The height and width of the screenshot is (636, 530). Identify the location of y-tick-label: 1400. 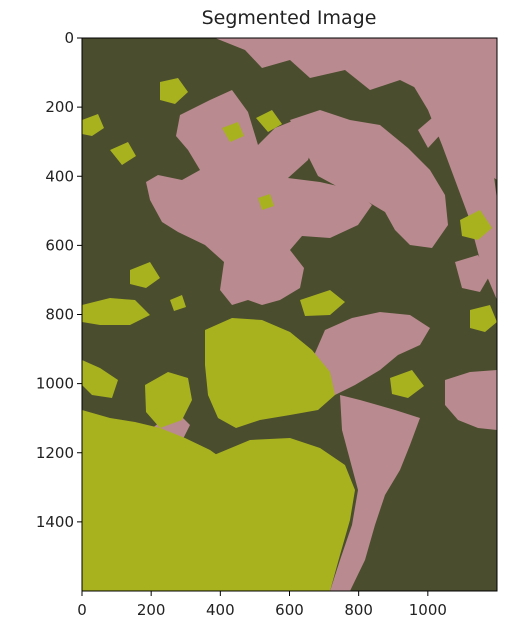
(55, 522).